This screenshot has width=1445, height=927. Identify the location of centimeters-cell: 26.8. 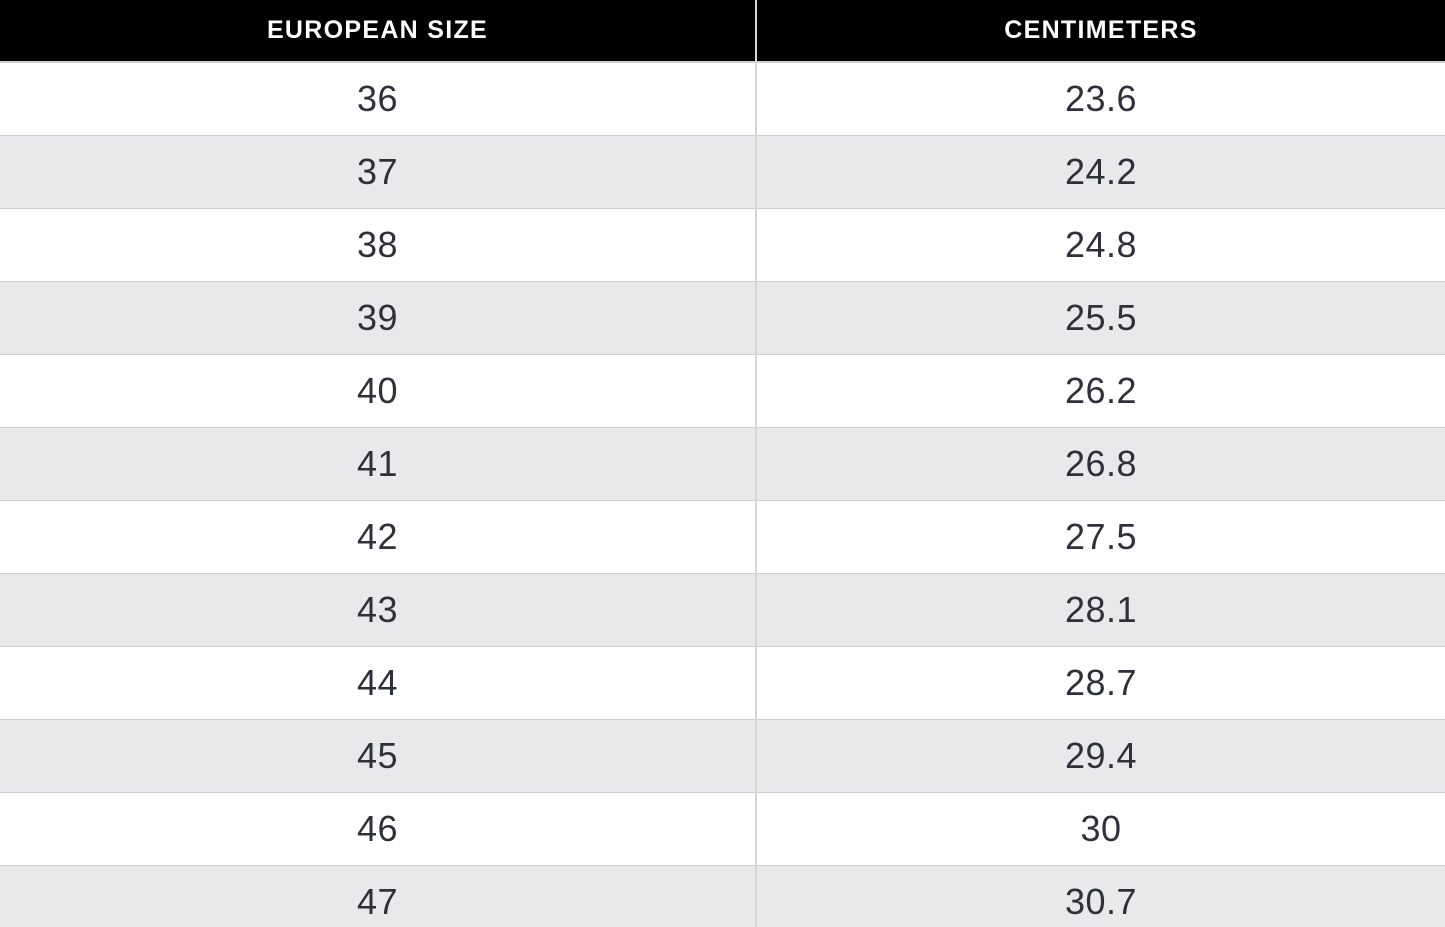
(1100, 463).